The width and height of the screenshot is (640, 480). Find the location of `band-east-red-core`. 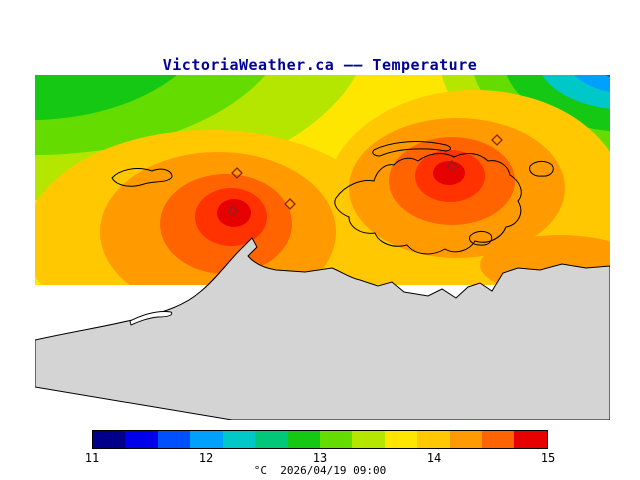

band-east-red-core is located at coordinates (449, 173).